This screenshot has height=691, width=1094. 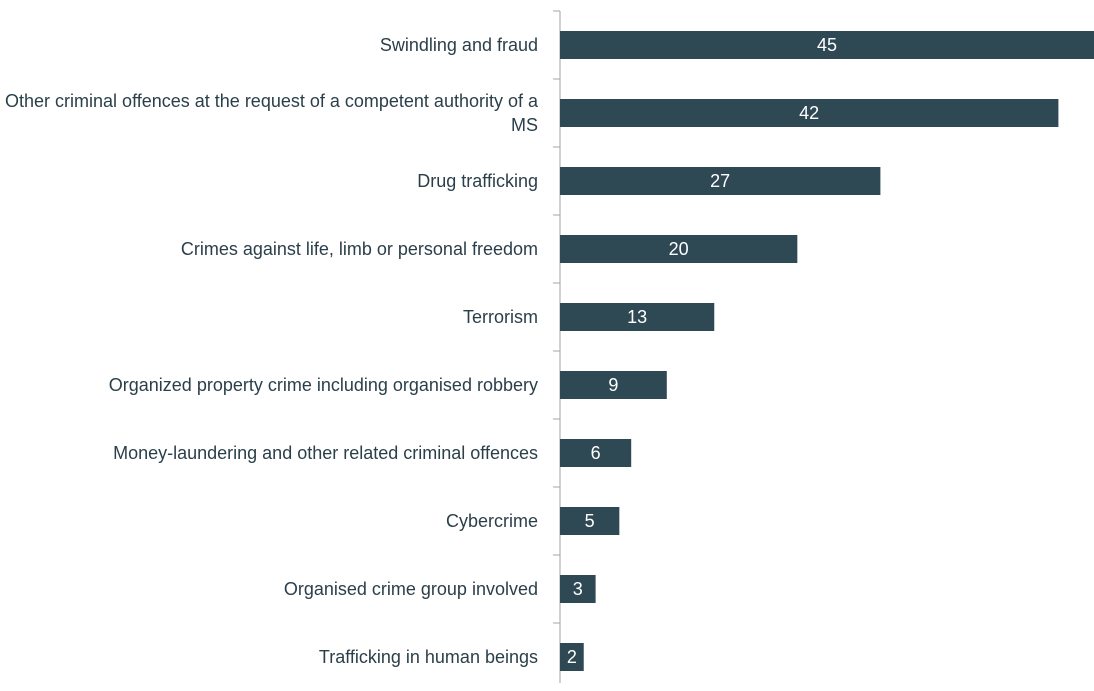 I want to click on value-label: 13, so click(x=637, y=317).